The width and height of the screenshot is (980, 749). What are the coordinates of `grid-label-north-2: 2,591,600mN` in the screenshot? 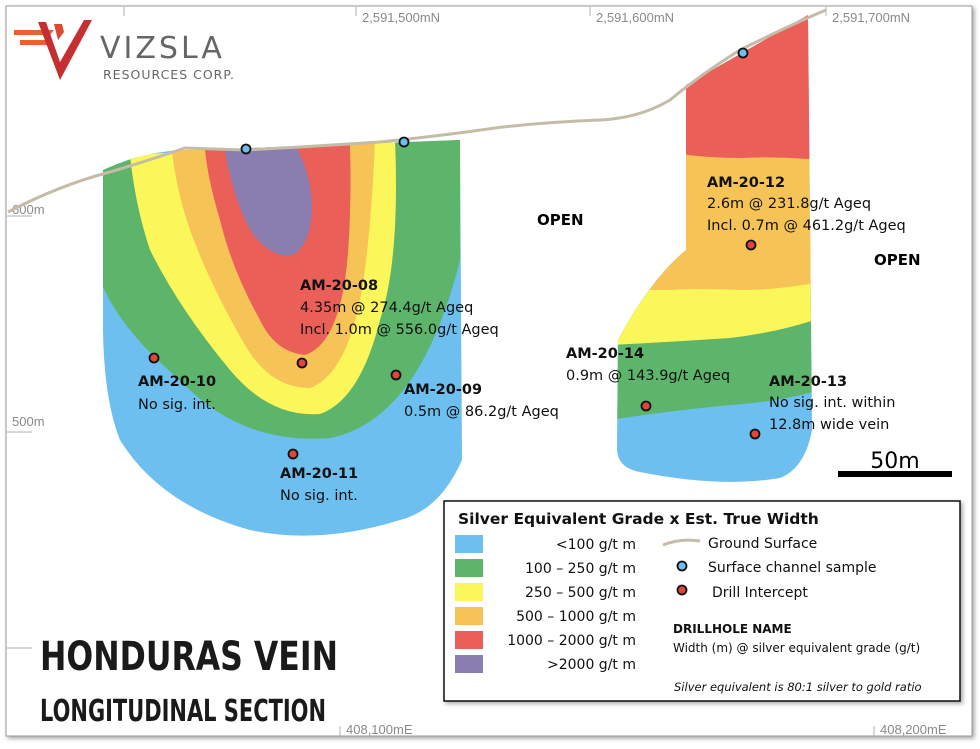 It's located at (635, 17).